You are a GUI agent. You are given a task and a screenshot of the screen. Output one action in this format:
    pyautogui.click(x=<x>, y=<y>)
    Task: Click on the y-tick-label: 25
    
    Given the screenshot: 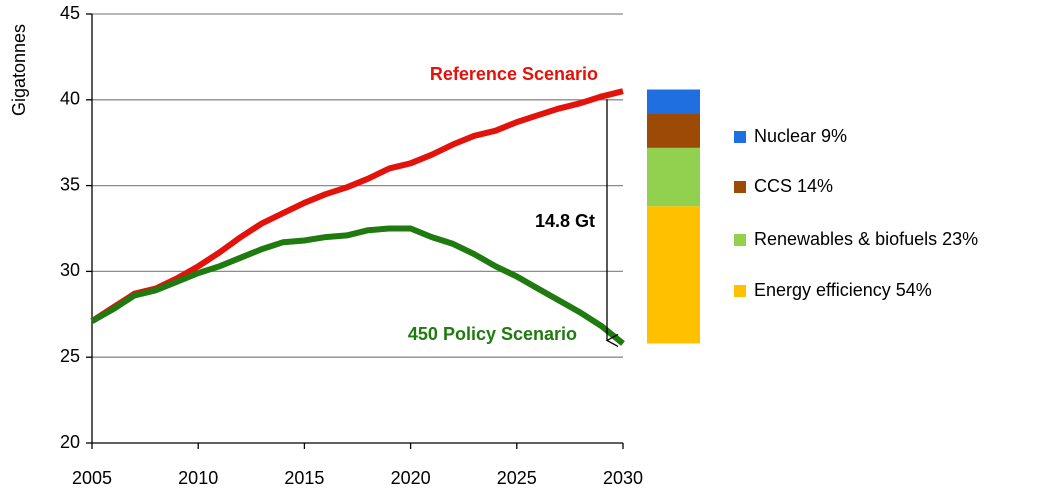 What is the action you would take?
    pyautogui.click(x=70, y=356)
    